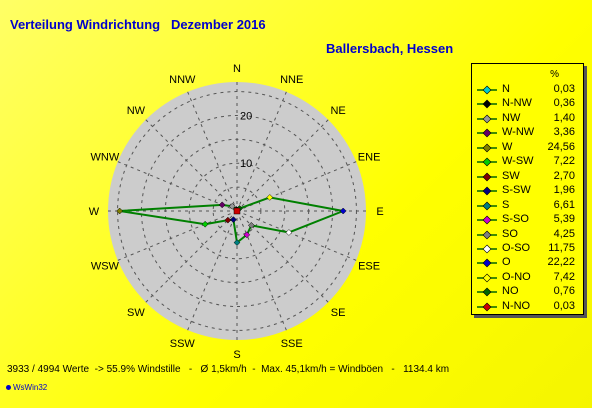 This screenshot has width=592, height=408. What do you see at coordinates (511, 175) in the screenshot?
I see `legend-label: SW` at bounding box center [511, 175].